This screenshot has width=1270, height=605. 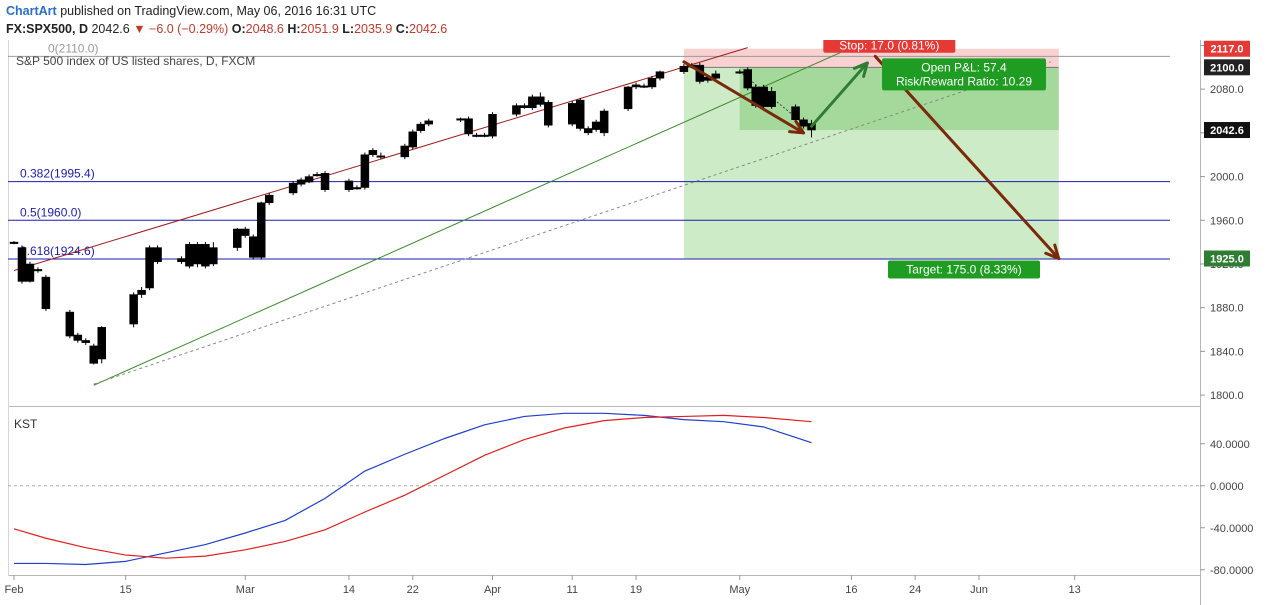 What do you see at coordinates (1227, 68) in the screenshot?
I see `price-tag: 2100.0` at bounding box center [1227, 68].